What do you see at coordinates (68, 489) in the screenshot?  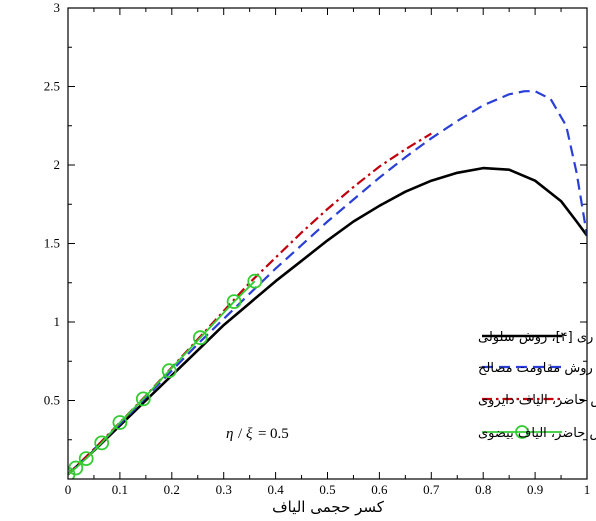 I see `x-tick-label: 0` at bounding box center [68, 489].